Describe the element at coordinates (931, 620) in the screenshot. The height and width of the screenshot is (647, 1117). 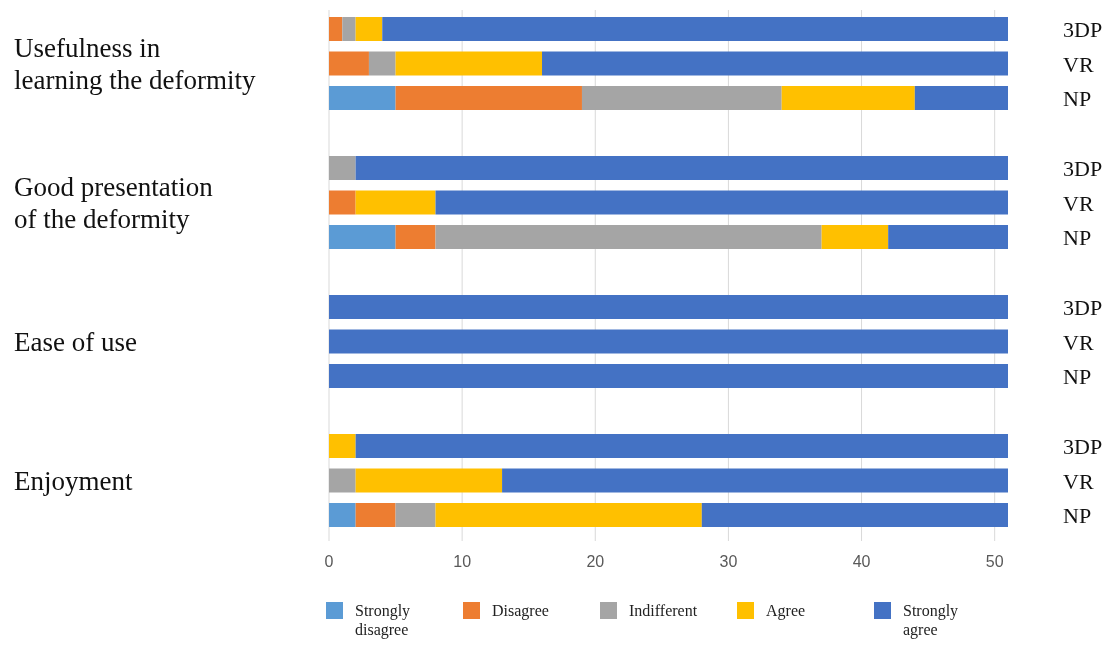
I see `legend-label: Strongly agree` at that location.